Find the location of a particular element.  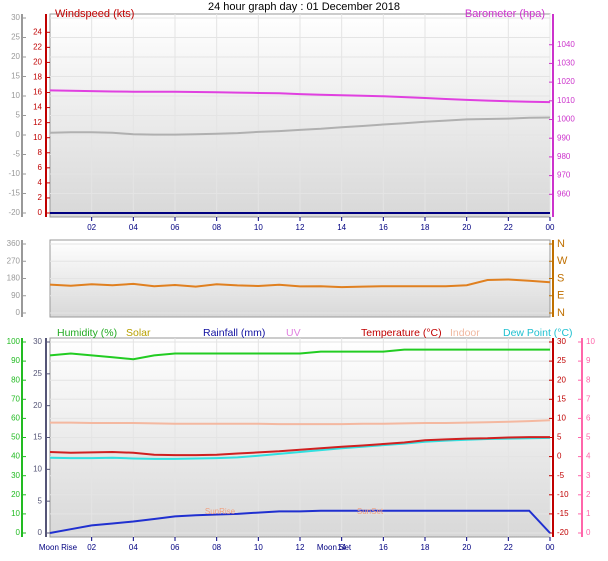

y-tick-label: 7 is located at coordinates (588, 398).